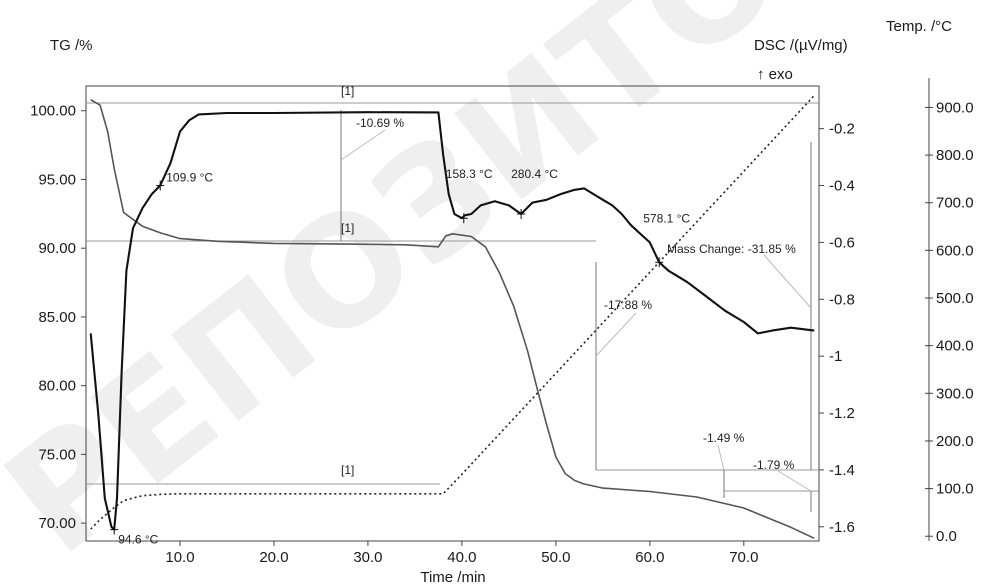 This screenshot has width=982, height=588. Describe the element at coordinates (469, 174) in the screenshot. I see `peak-label: 158.3 °C` at that location.